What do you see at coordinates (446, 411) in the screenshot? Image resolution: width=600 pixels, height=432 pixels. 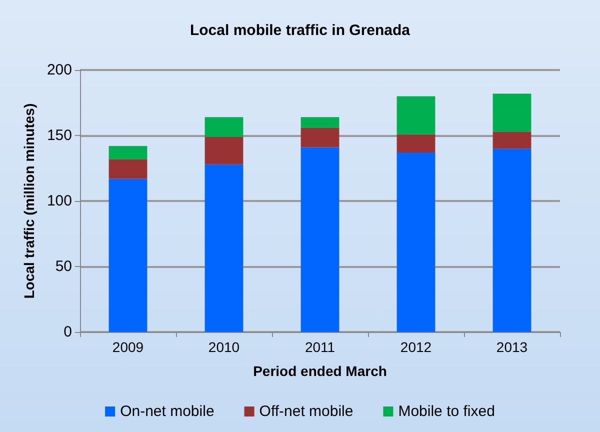 I see `legend-label: Mobile to fixed` at bounding box center [446, 411].